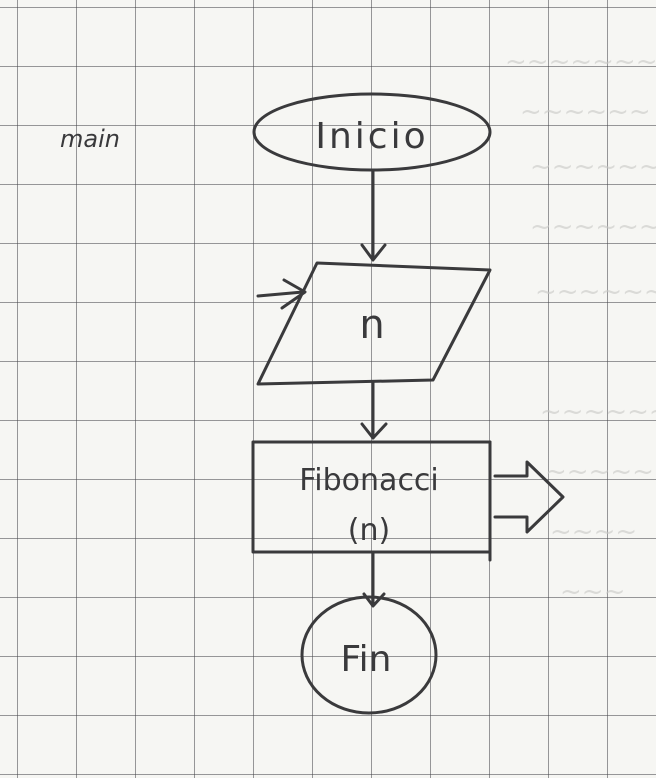 Image resolution: width=656 pixels, height=778 pixels. I want to click on end-ellipse, so click(369, 655).